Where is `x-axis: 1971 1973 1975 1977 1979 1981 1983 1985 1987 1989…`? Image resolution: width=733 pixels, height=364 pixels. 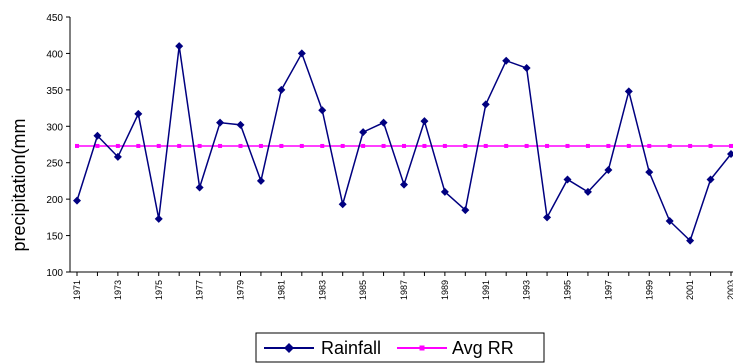 x-axis: 1971 1973 1975 1977 1979 1981 1983 1985 1987 1989… is located at coordinates (401, 285).